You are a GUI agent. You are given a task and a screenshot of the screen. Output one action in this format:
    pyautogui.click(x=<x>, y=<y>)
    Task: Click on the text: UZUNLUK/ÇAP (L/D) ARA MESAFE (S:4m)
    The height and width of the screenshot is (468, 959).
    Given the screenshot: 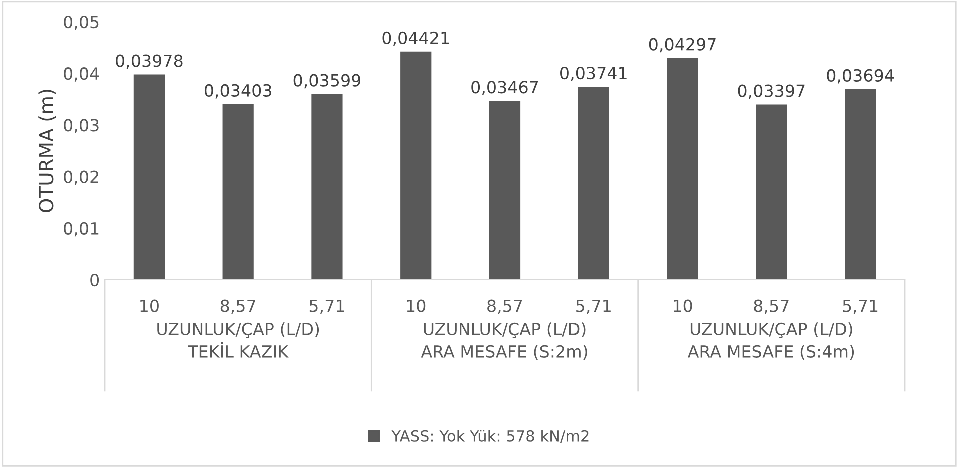 What is the action you would take?
    pyautogui.click(x=771, y=341)
    